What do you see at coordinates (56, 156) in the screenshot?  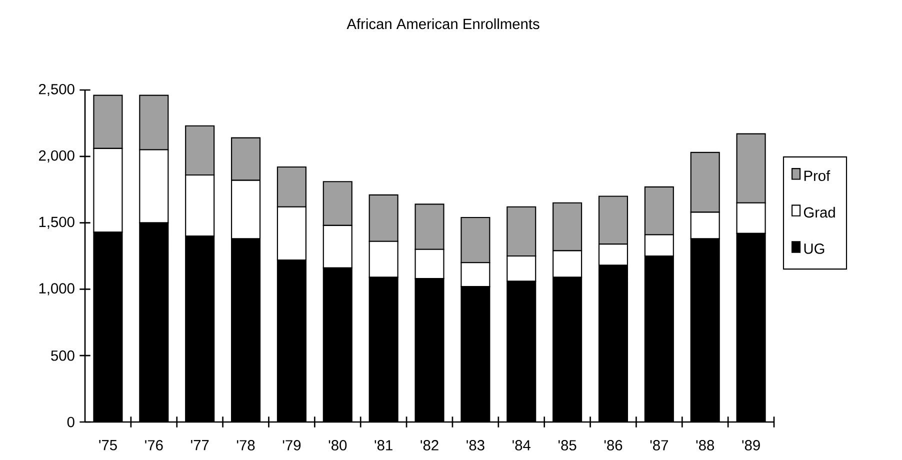 I see `y-tick-label: 2,000` at bounding box center [56, 156].